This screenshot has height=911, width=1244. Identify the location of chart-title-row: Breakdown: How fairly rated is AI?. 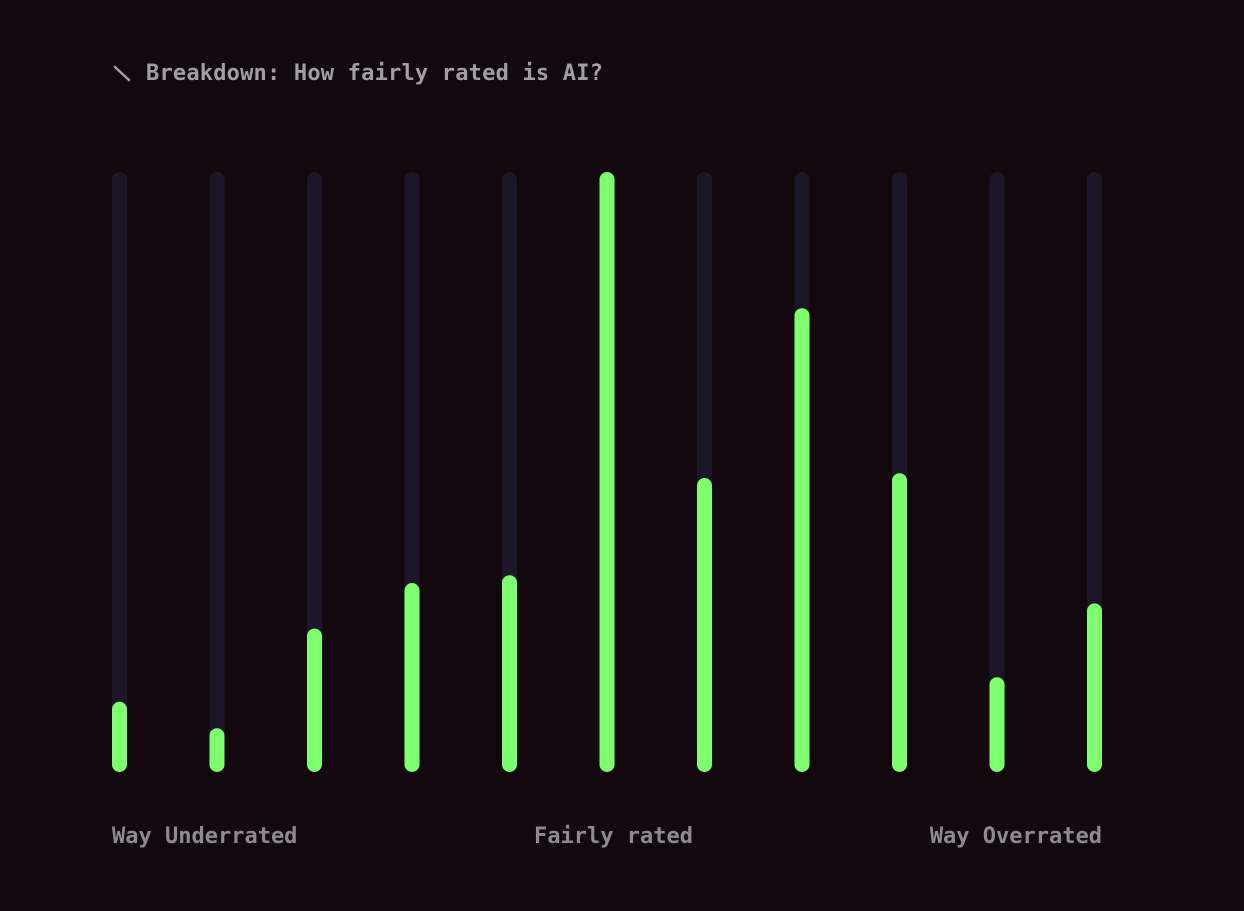
(357, 73).